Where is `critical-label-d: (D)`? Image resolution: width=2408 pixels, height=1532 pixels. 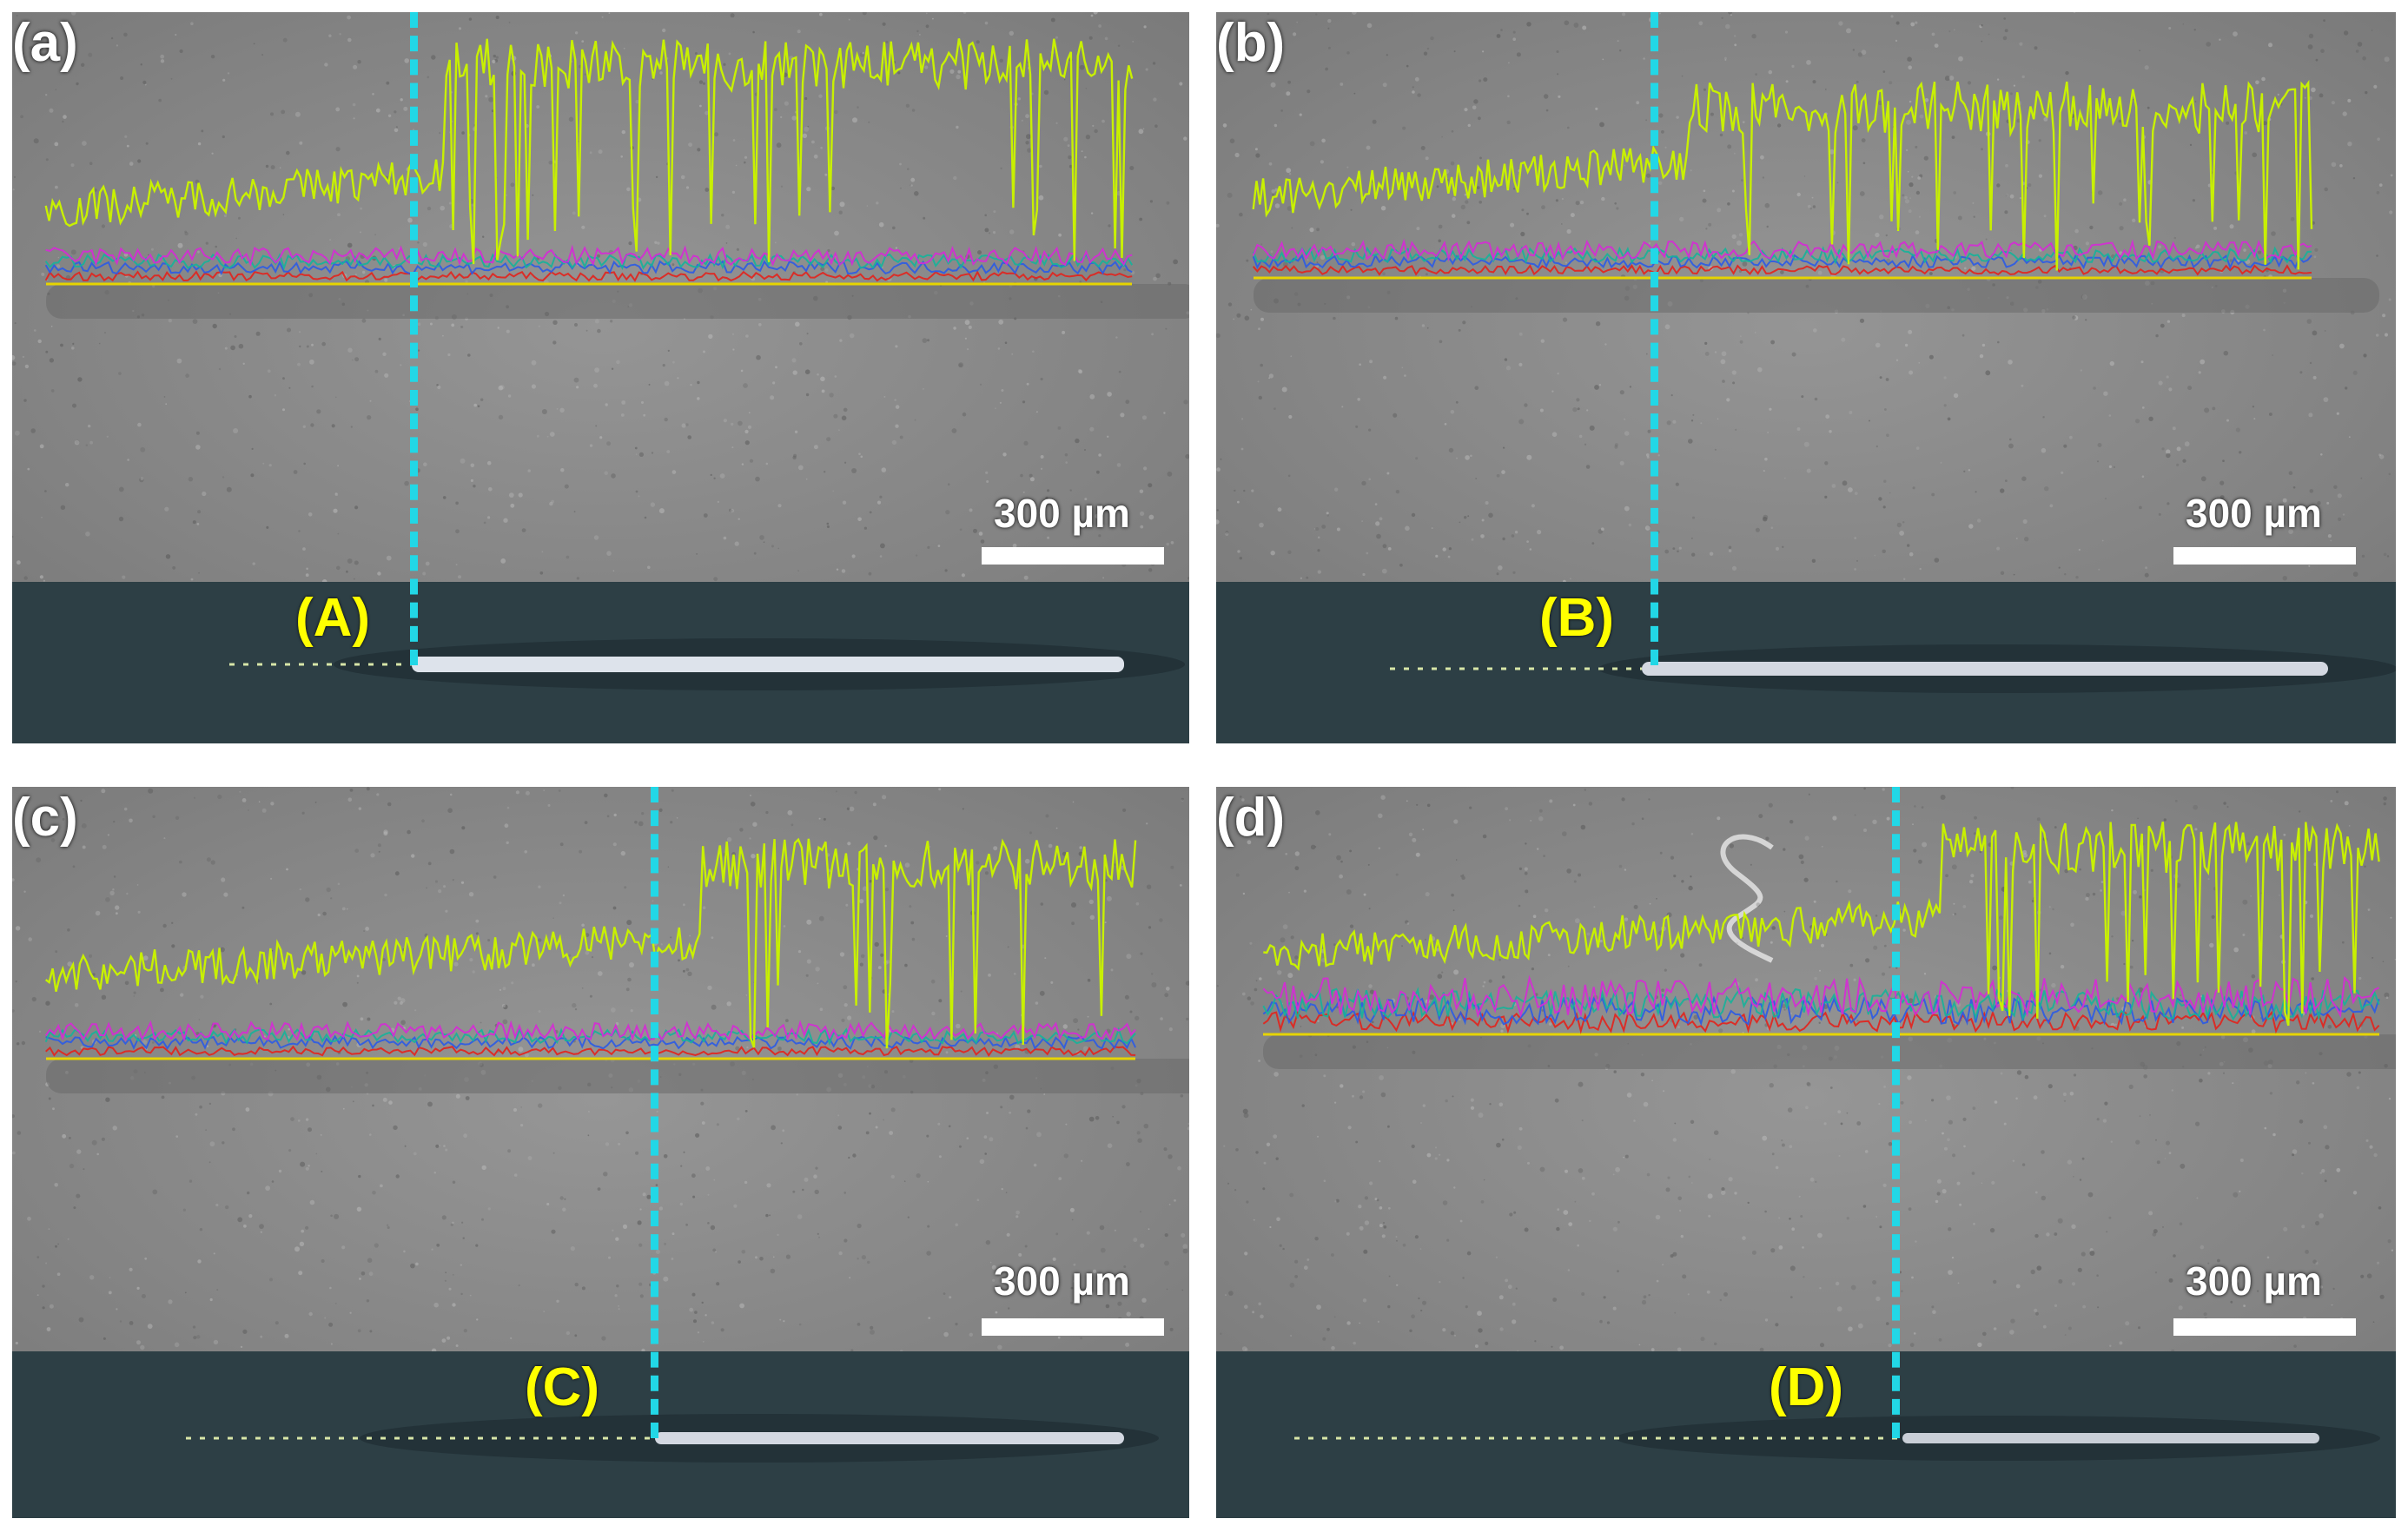 critical-label-d: (D) is located at coordinates (1806, 1387).